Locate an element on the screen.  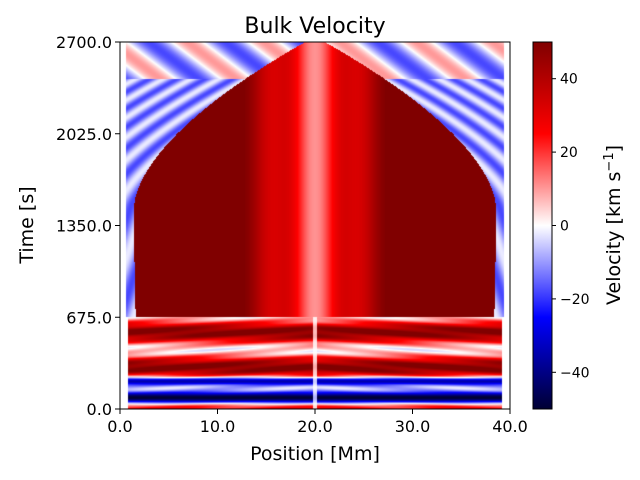
x-axis-ticks: 0.0 10.0 20.0 30.0 40.0 is located at coordinates (317, 422).